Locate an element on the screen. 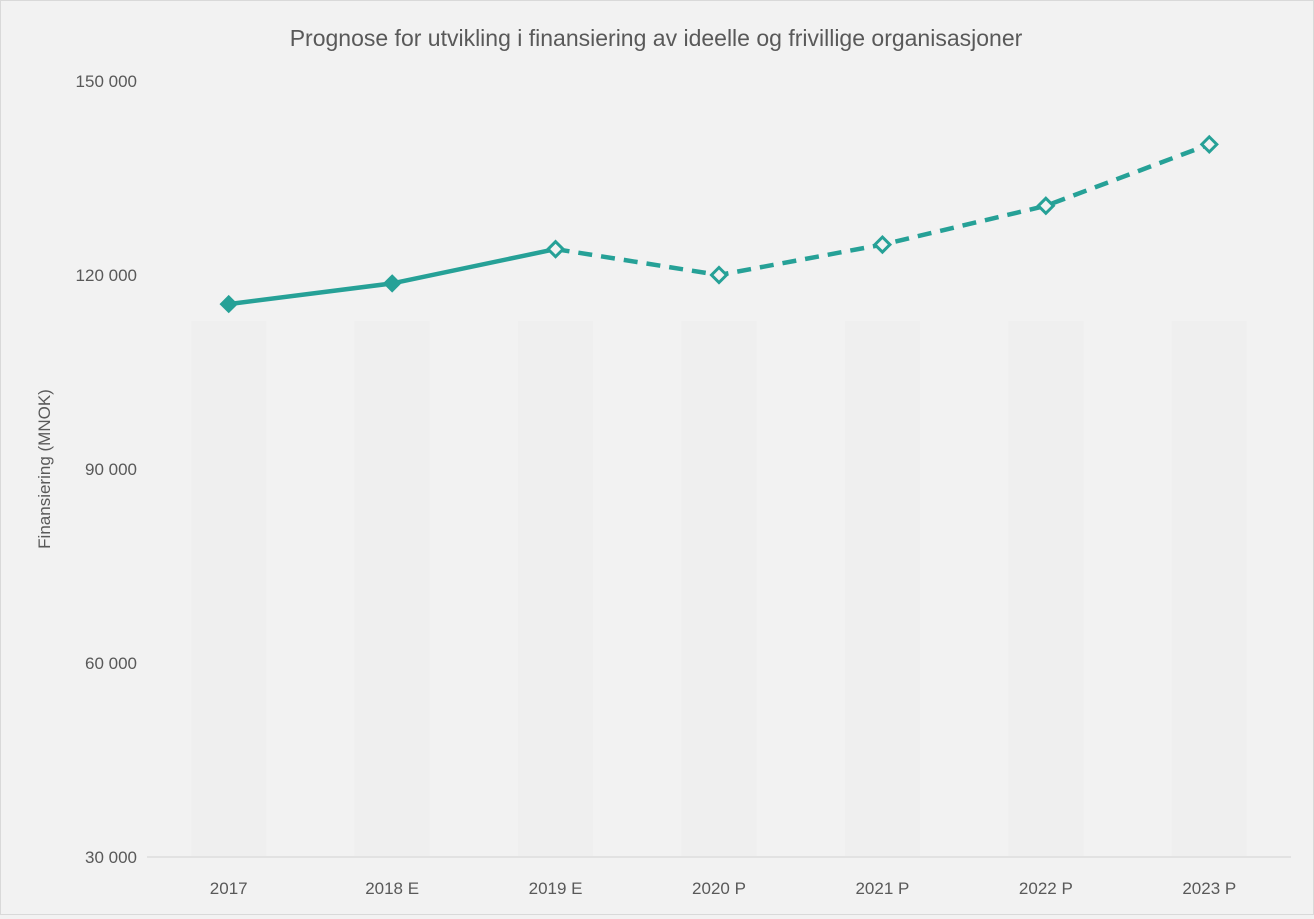  y-axis-ticks: 30 000 60 000 90 000 120 000 150 000 is located at coordinates (106, 469).